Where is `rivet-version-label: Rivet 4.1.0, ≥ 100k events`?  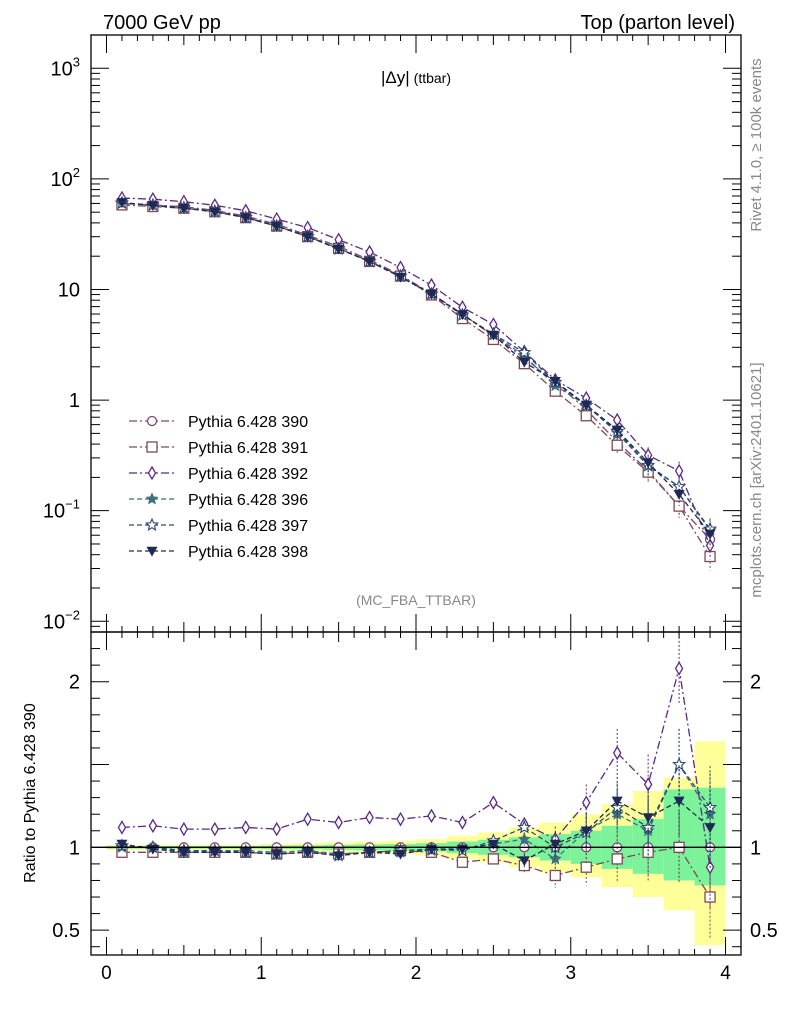 rivet-version-label: Rivet 4.1.0, ≥ 100k events is located at coordinates (756, 144).